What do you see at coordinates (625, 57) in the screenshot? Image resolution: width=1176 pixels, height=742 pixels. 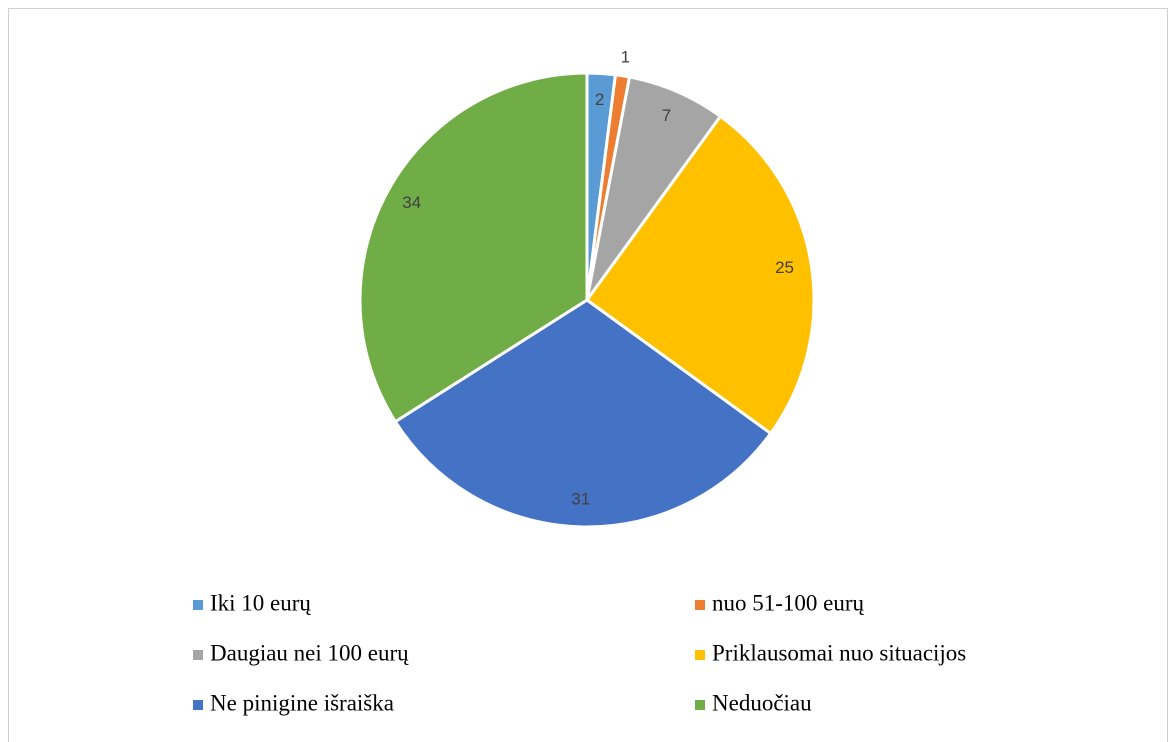 I see `data-label: 1` at bounding box center [625, 57].